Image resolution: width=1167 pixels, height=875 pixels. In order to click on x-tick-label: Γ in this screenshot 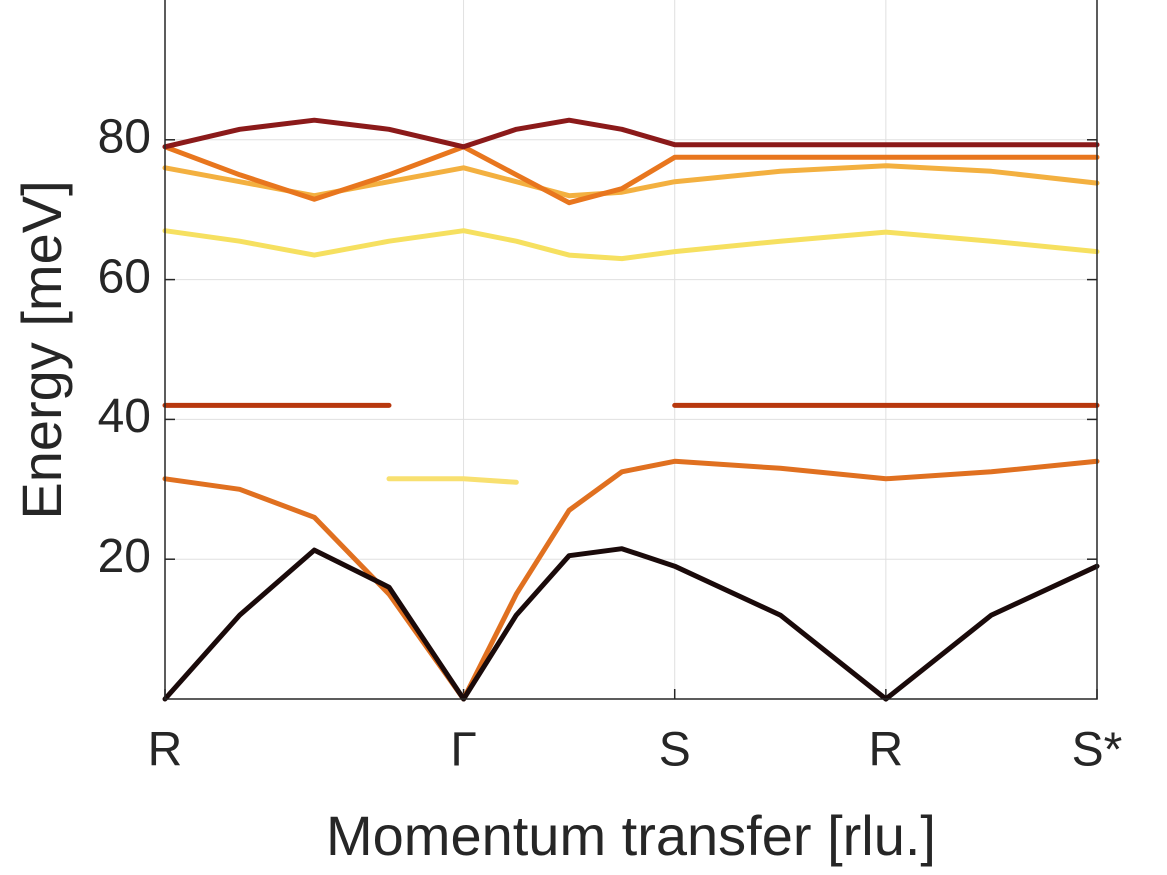, I will do `click(463, 750)`.